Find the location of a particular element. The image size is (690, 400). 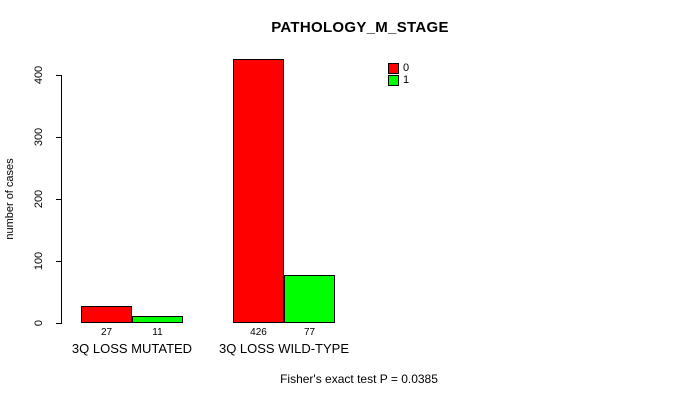

y-tick-label: 100 is located at coordinates (39, 261).